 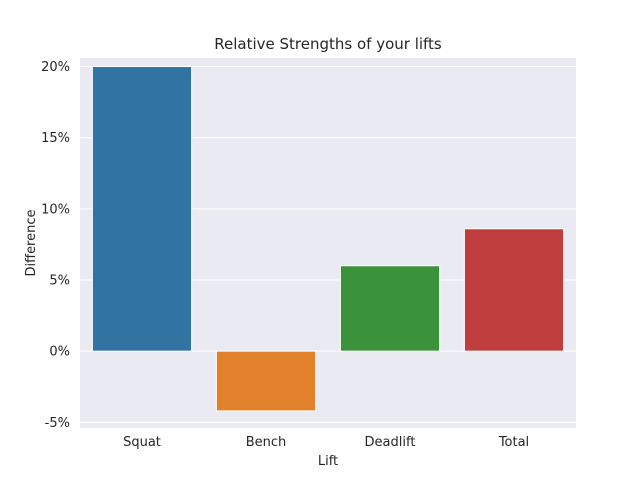 What do you see at coordinates (59, 281) in the screenshot?
I see `y-tick-label: 5%` at bounding box center [59, 281].